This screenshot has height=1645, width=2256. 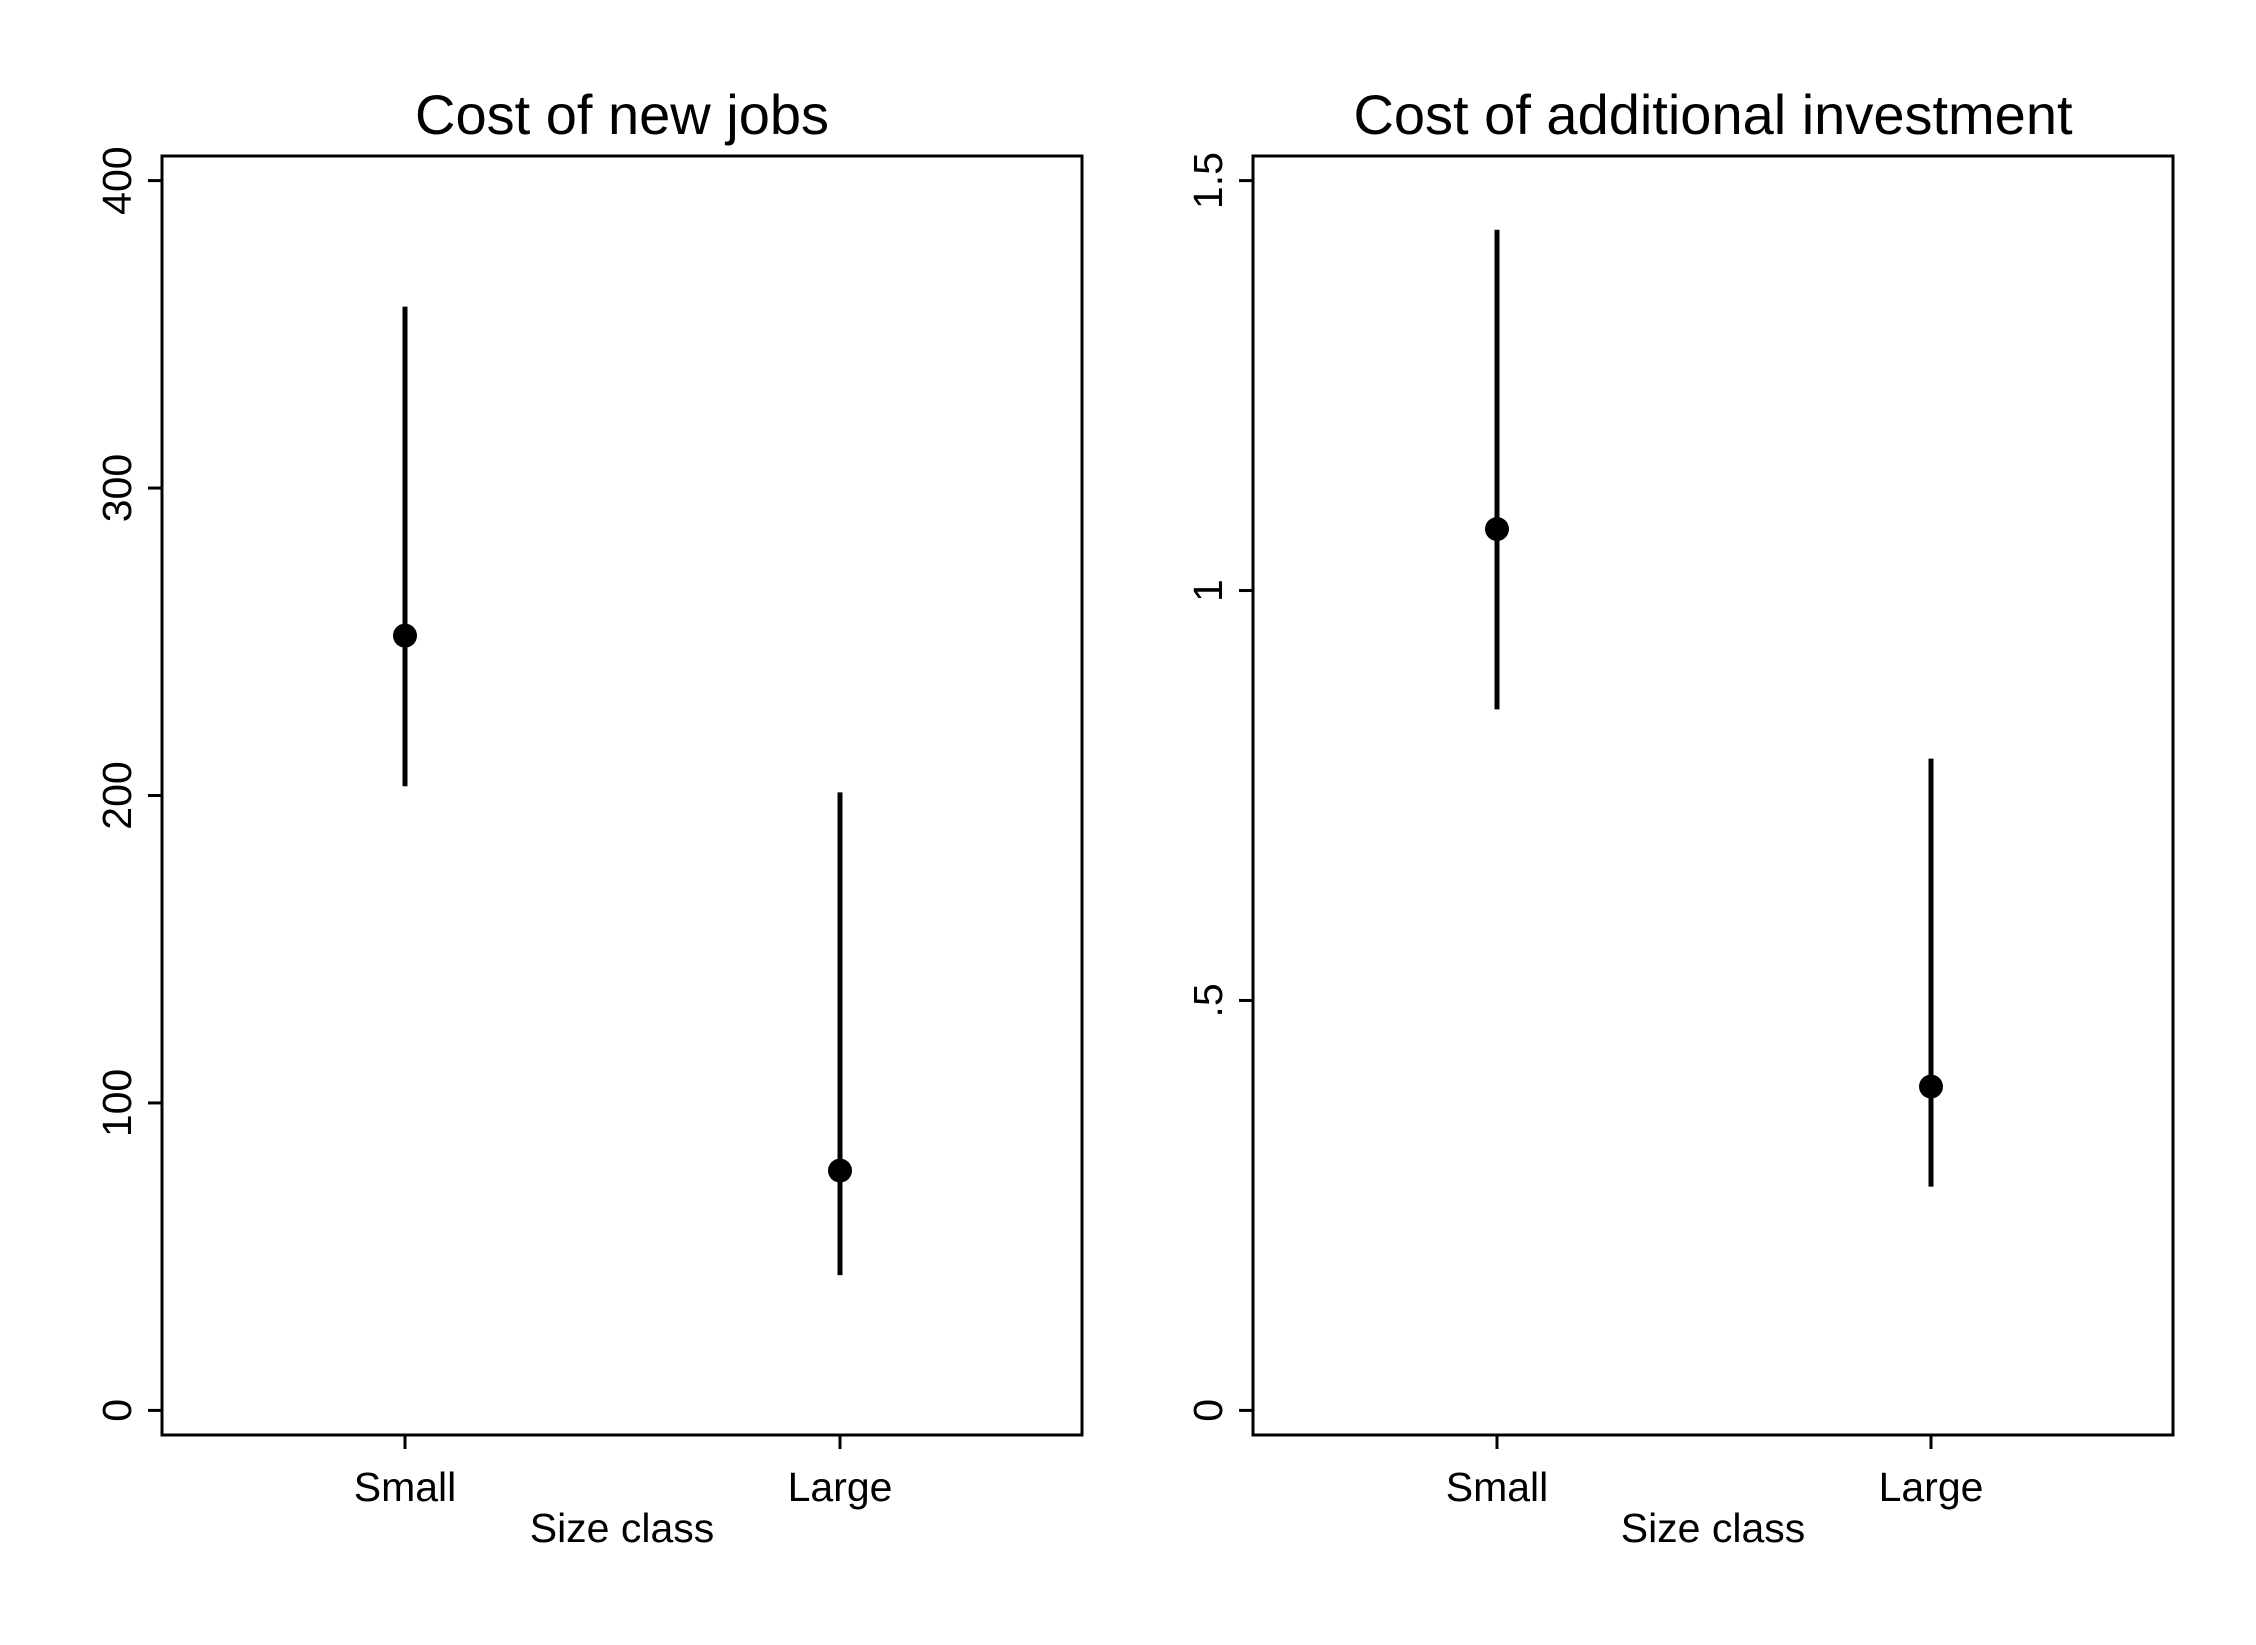 I want to click on panel-title: Cost of new jobs, so click(x=622, y=114).